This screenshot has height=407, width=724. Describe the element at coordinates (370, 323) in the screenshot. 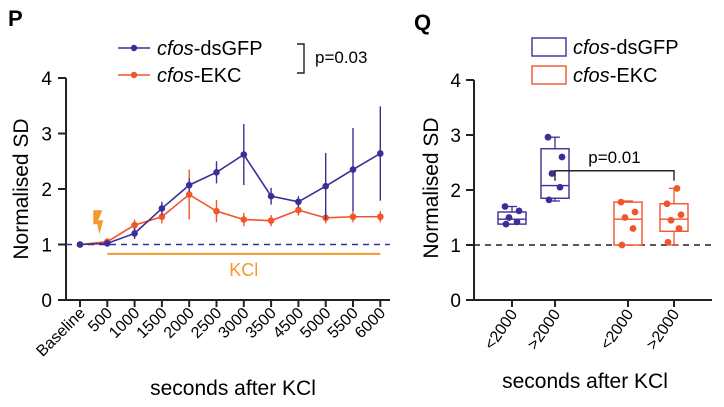

I see `x-tick-label-p: 6000` at that location.